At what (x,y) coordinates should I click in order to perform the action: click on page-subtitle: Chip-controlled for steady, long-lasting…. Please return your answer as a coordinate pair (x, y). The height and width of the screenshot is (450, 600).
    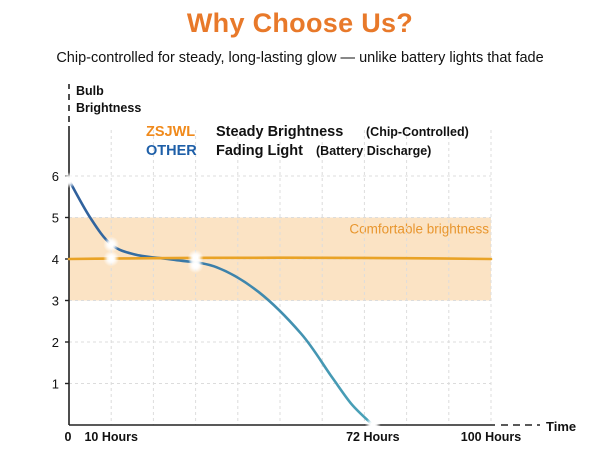
    Looking at the image, I should click on (300, 58).